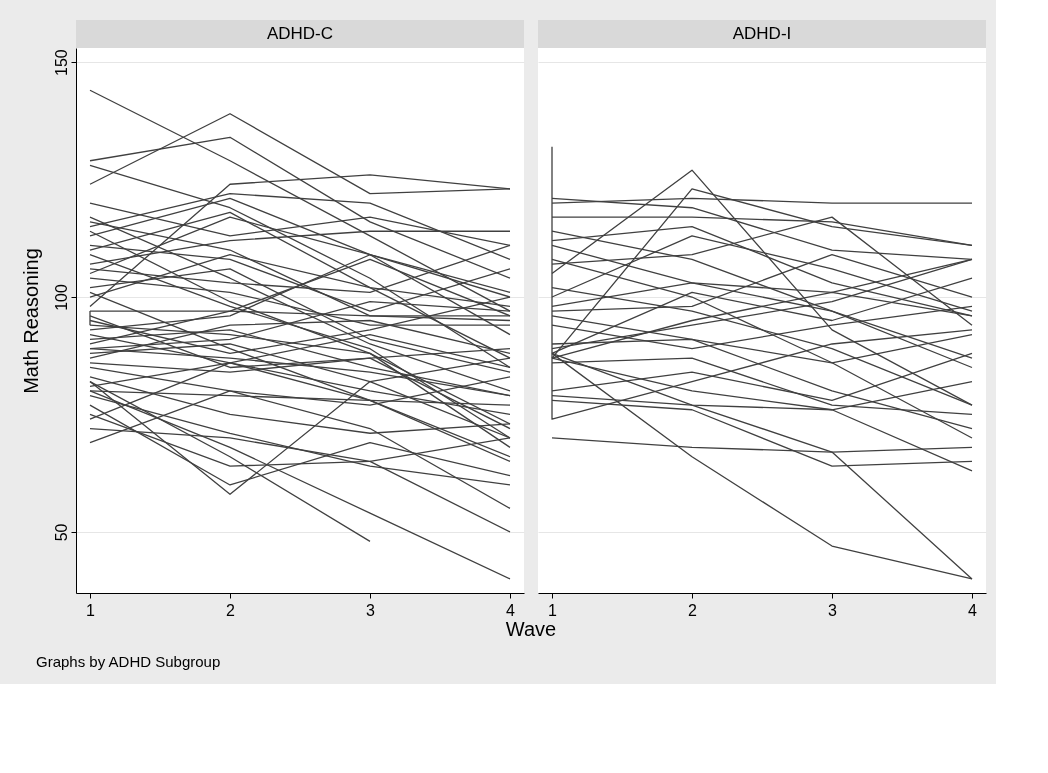 The height and width of the screenshot is (773, 1048). What do you see at coordinates (531, 629) in the screenshot?
I see `x-axis-title: Wave` at bounding box center [531, 629].